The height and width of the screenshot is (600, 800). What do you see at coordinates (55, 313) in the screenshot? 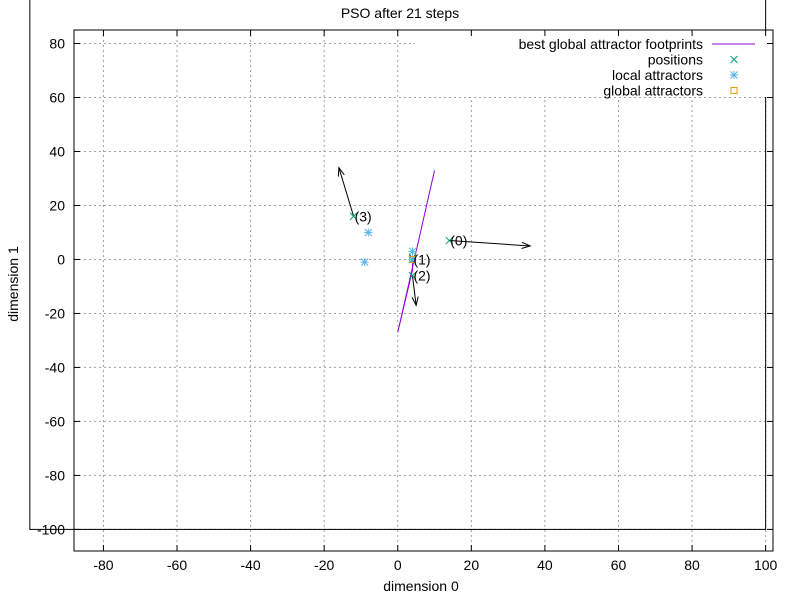
I see `y-tick-label: -20` at bounding box center [55, 313].